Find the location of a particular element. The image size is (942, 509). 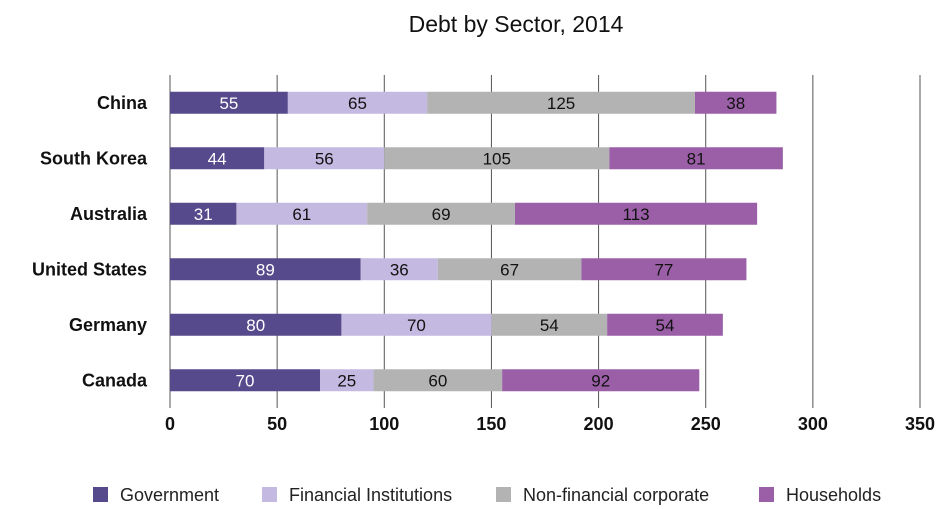

x-tick-label: 50 is located at coordinates (277, 424).